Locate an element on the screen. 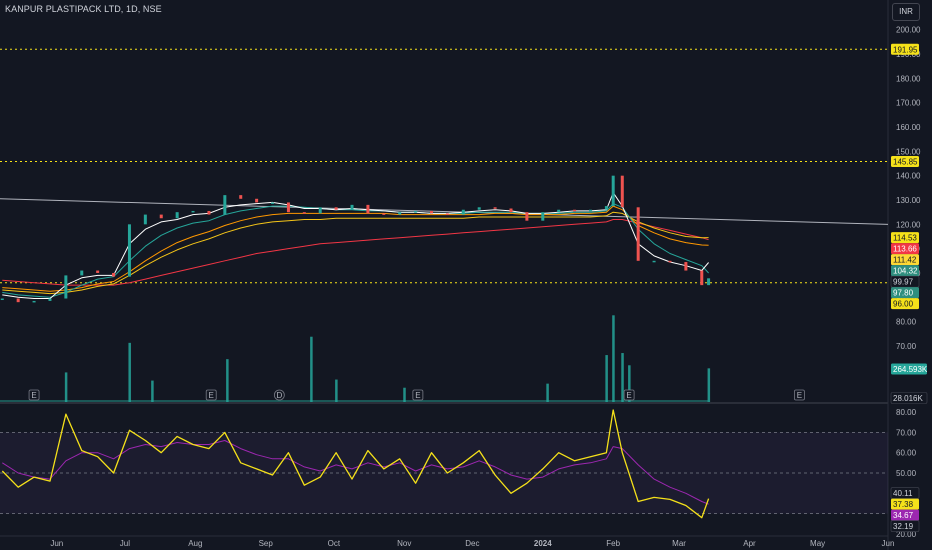  currency-selector: INR is located at coordinates (906, 12).